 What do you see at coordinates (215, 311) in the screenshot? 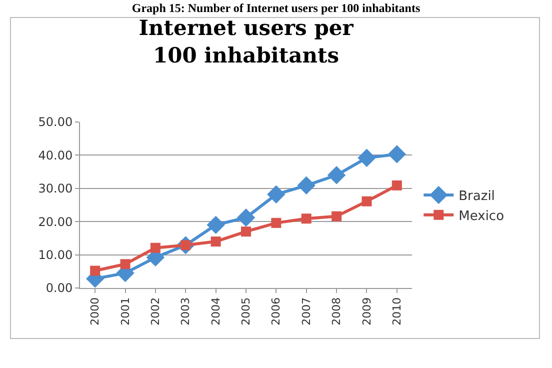
I see `x-tick-label: 2004` at bounding box center [215, 311].